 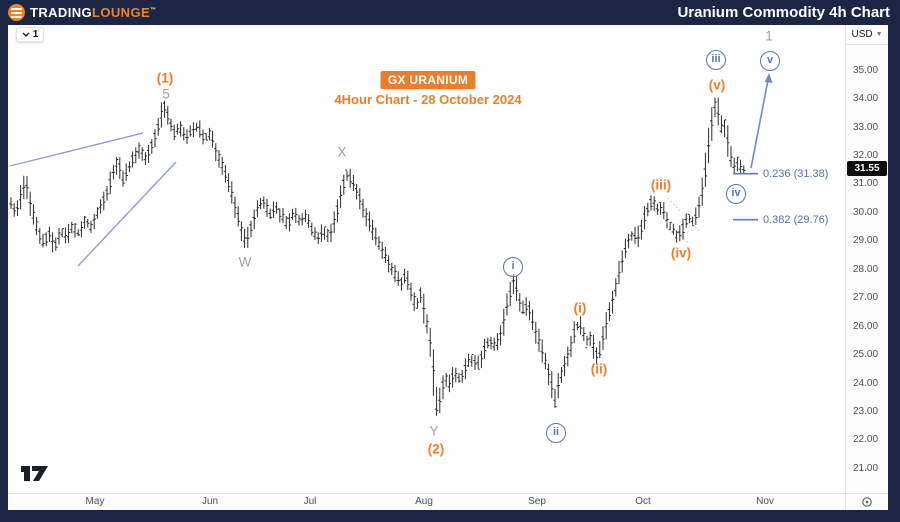 I want to click on price-tick-25.00: 25.00, so click(x=866, y=355).